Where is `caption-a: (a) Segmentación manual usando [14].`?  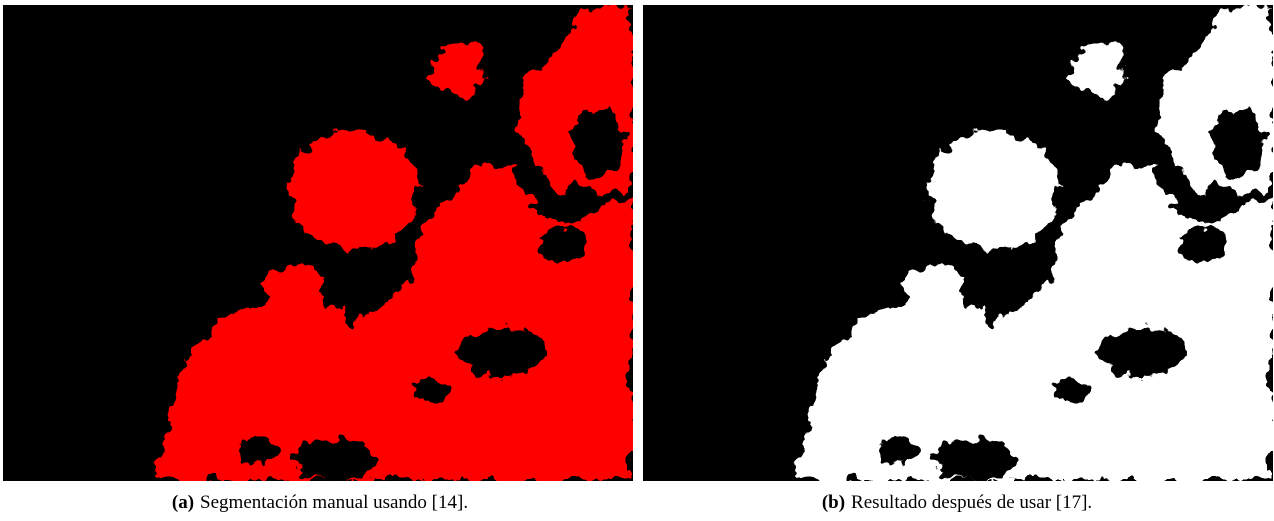 caption-a: (a) Segmentación manual usando [14]. is located at coordinates (320, 503).